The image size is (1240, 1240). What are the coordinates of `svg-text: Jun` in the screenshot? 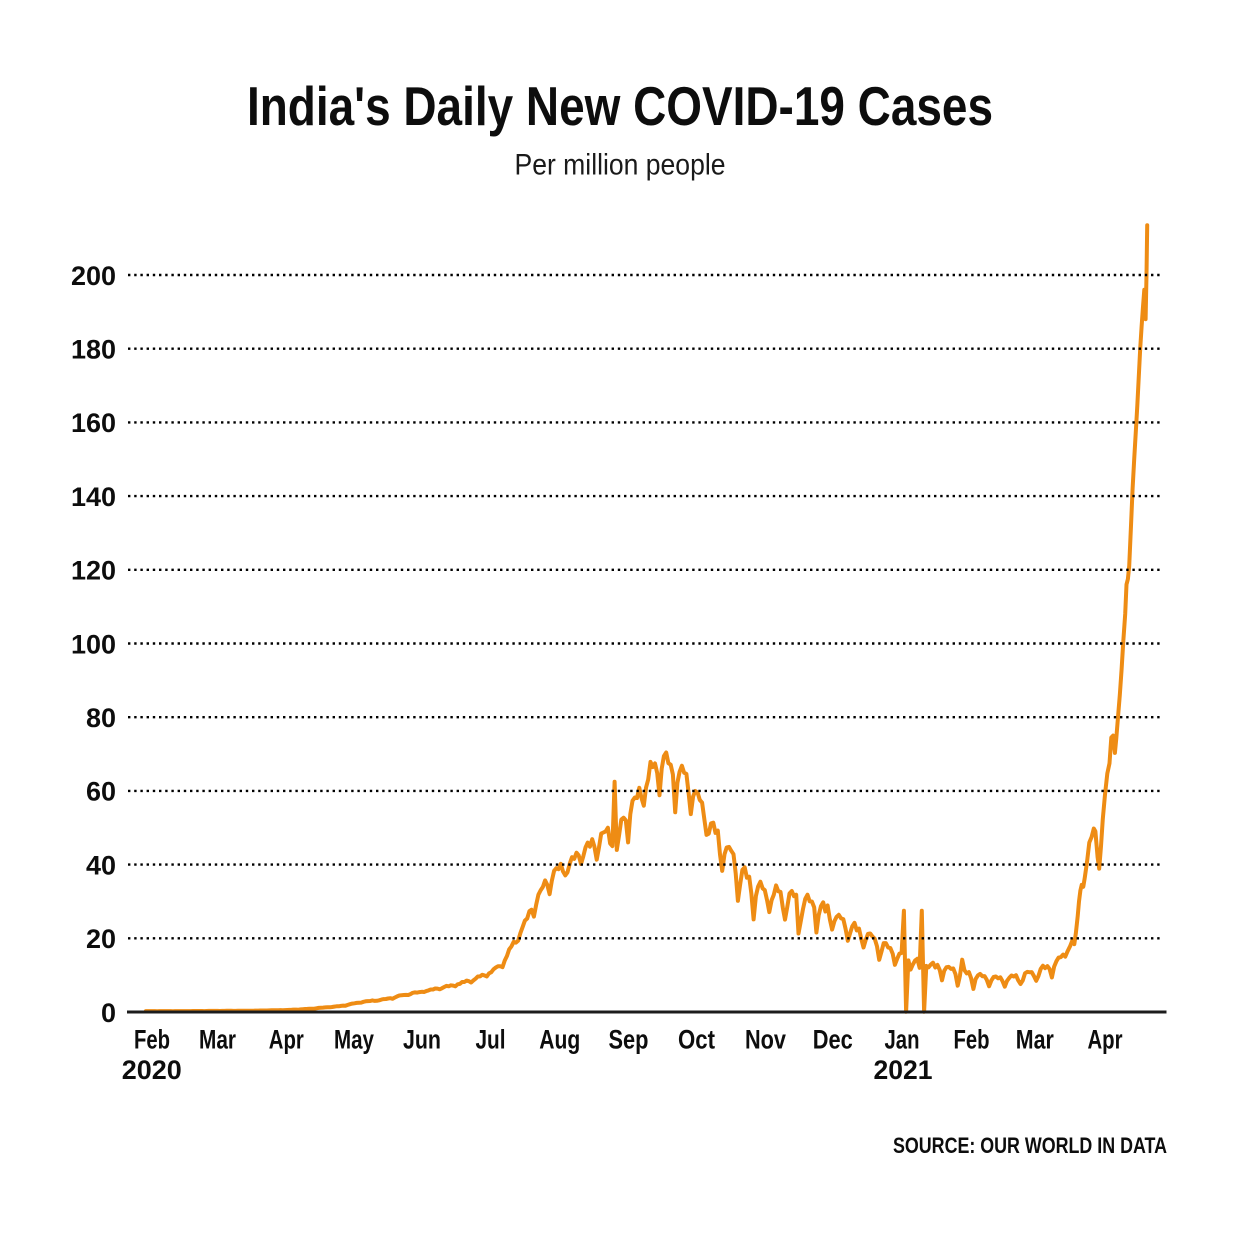 It's located at (422, 1040).